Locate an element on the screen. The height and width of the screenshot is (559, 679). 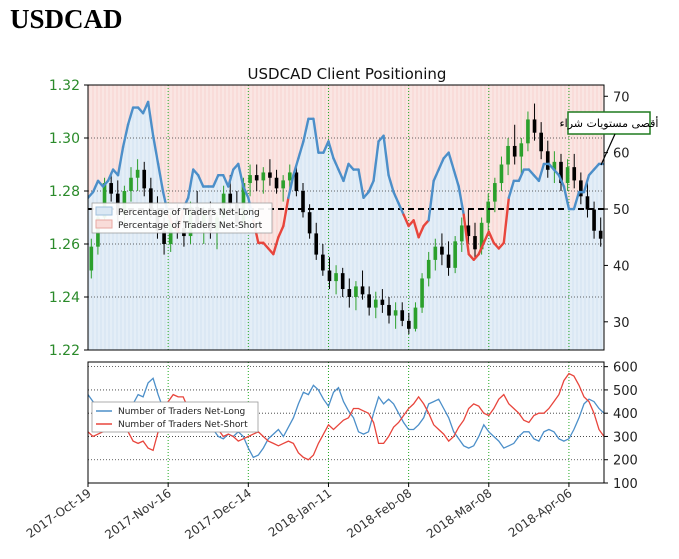
legend-long-swatch is located at coordinates (104, 211).